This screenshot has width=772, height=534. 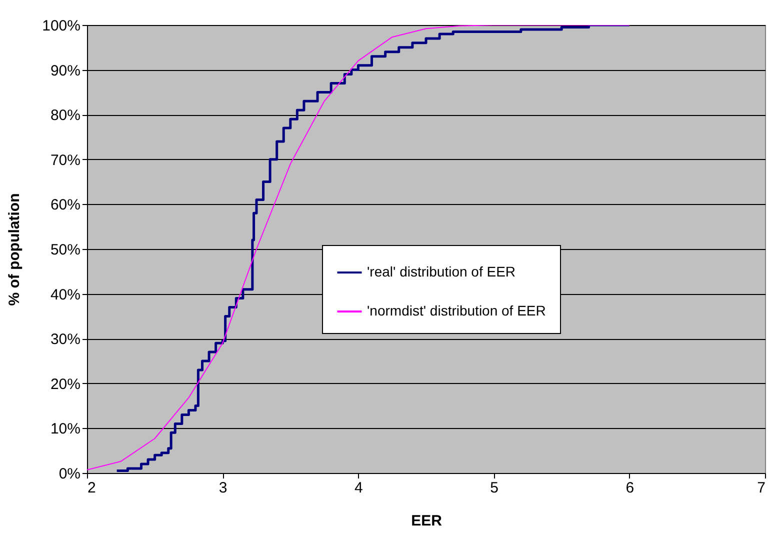 What do you see at coordinates (630, 488) in the screenshot?
I see `x-tick-label: 6` at bounding box center [630, 488].